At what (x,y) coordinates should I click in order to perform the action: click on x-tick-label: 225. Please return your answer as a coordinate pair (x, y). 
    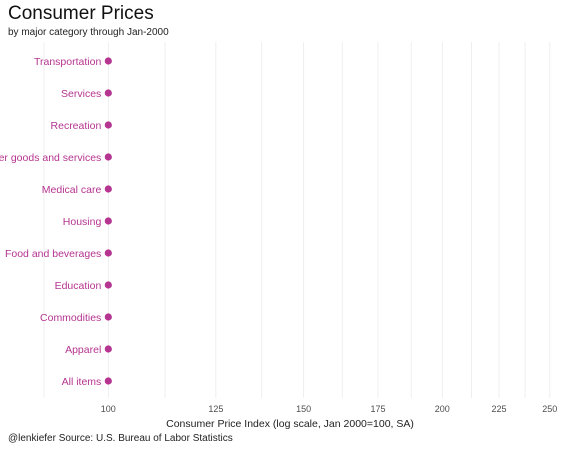
    Looking at the image, I should click on (499, 409).